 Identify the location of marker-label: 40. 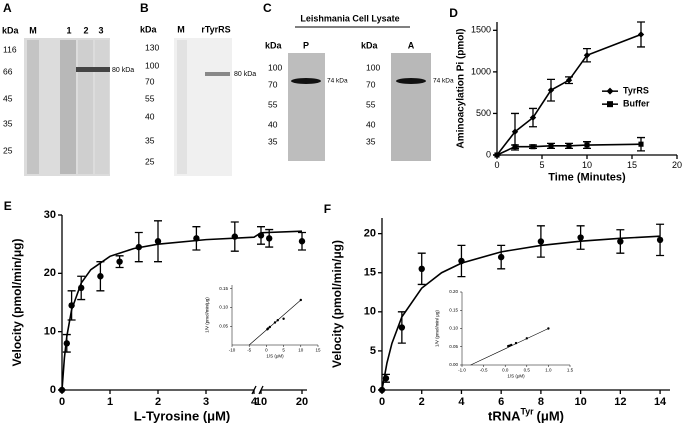
(371, 124).